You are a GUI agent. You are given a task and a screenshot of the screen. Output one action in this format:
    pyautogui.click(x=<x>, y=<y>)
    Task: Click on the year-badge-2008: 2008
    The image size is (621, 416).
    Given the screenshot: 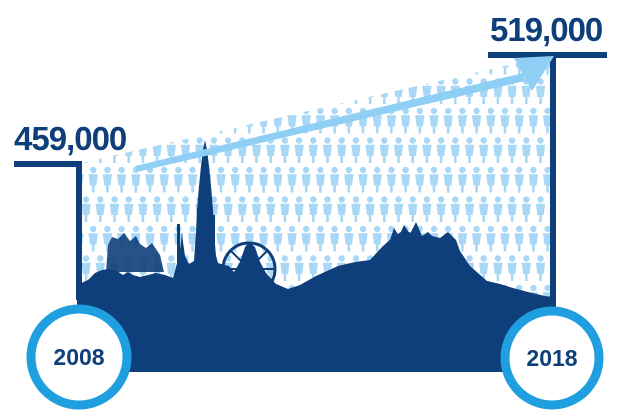 What is the action you would take?
    pyautogui.click(x=79, y=357)
    